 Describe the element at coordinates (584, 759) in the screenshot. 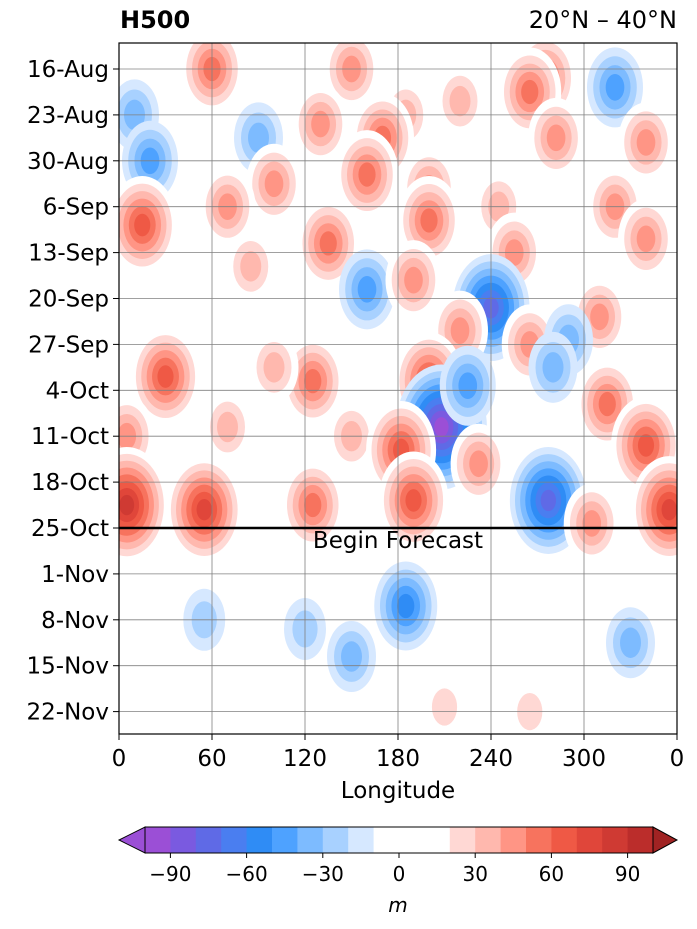

I see `x-tick-label: 300` at that location.